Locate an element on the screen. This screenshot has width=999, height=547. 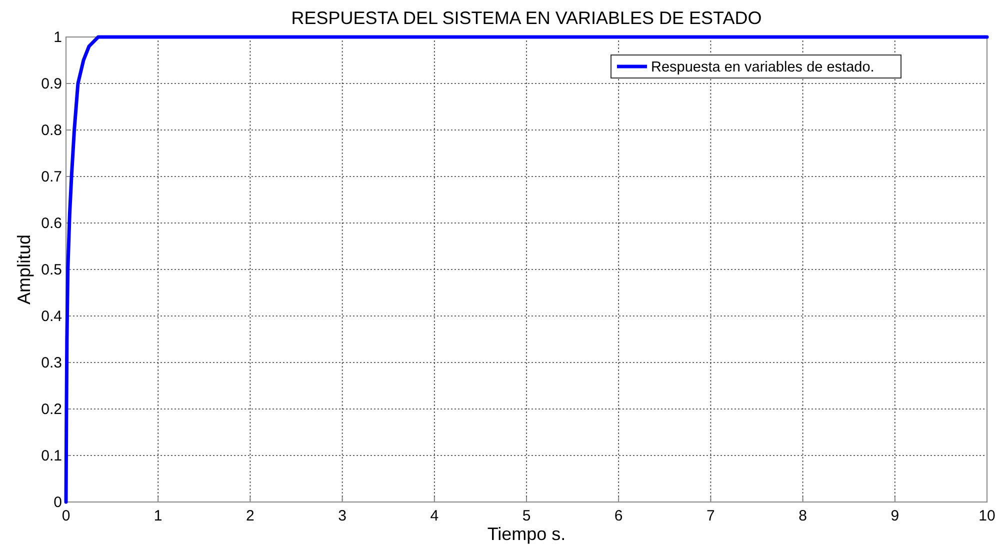
x-tick-label: 6 is located at coordinates (618, 516).